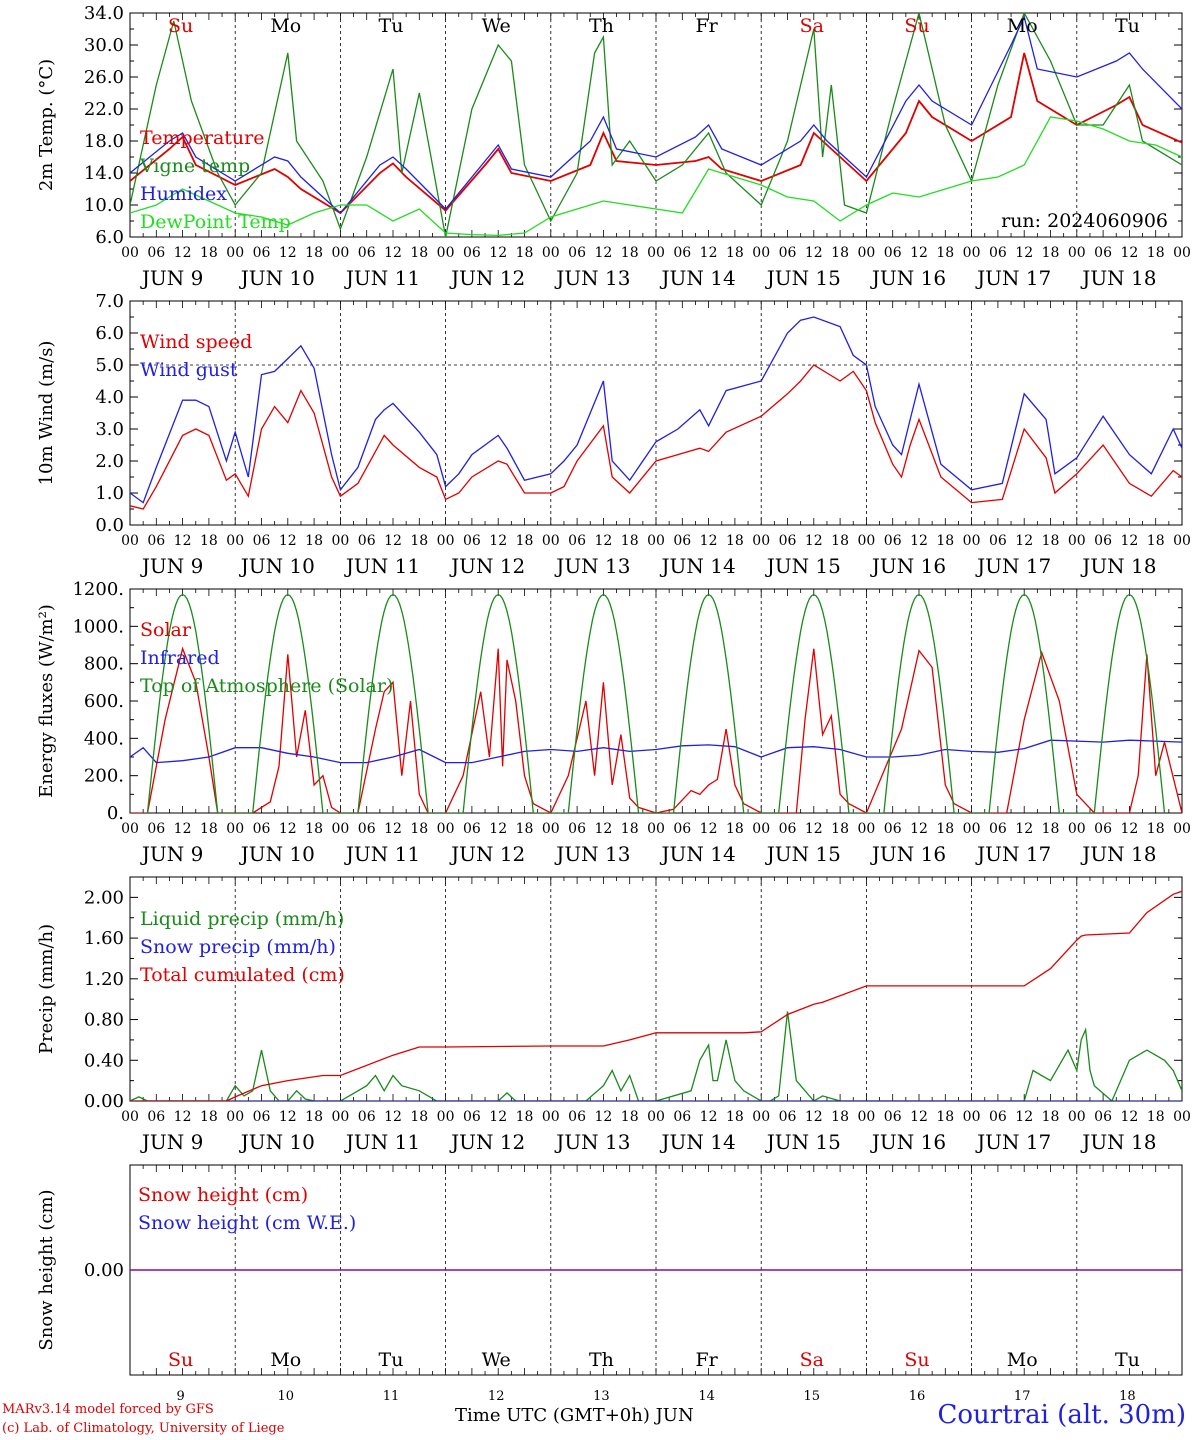  Describe the element at coordinates (202, 138) in the screenshot. I see `legend-entry: Temperature` at that location.